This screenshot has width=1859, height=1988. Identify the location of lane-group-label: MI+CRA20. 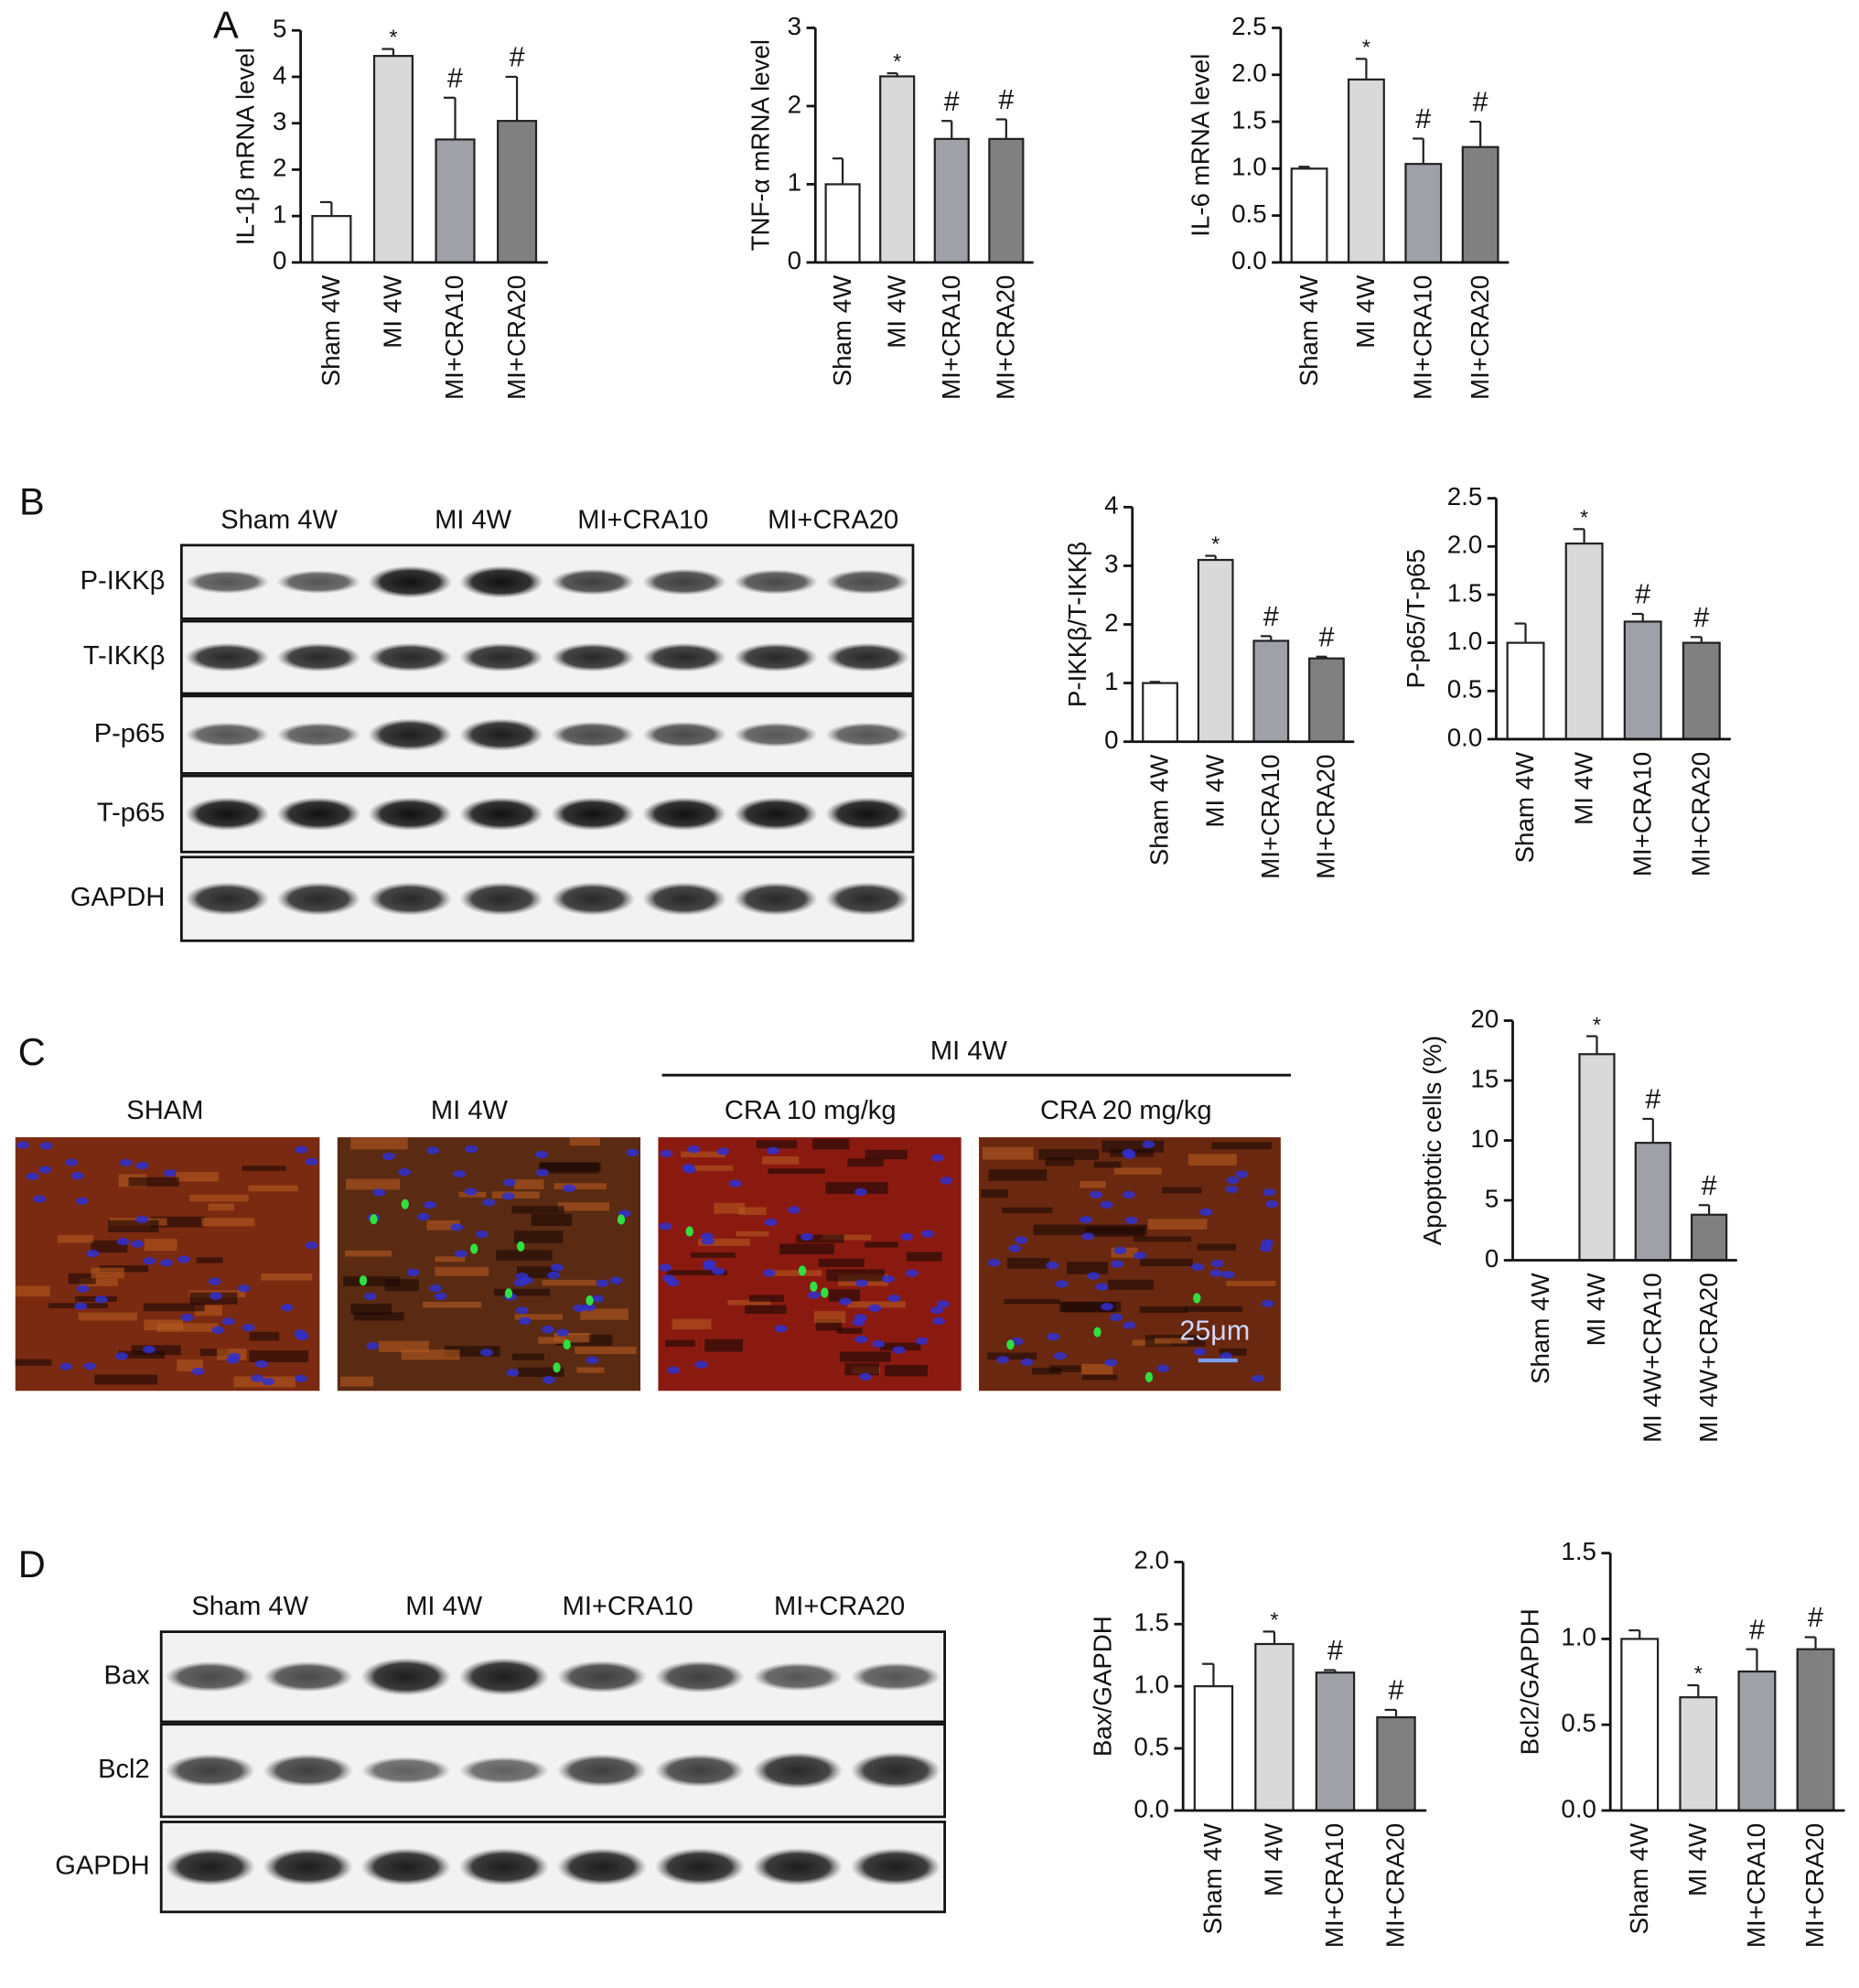
(833, 520).